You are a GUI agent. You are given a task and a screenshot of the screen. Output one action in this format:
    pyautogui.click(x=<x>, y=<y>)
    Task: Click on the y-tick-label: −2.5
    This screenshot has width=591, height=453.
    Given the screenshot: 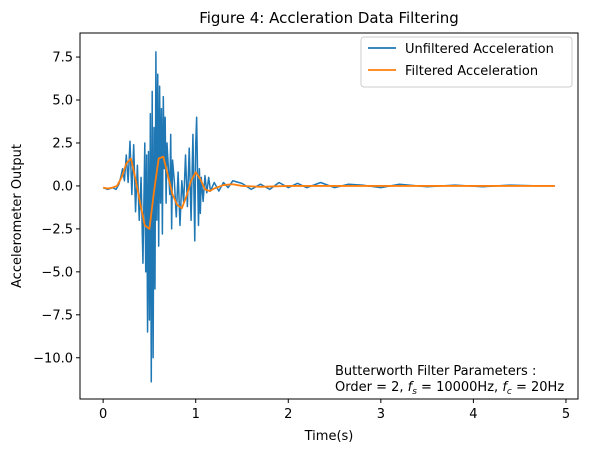 What is the action you would take?
    pyautogui.click(x=57, y=229)
    